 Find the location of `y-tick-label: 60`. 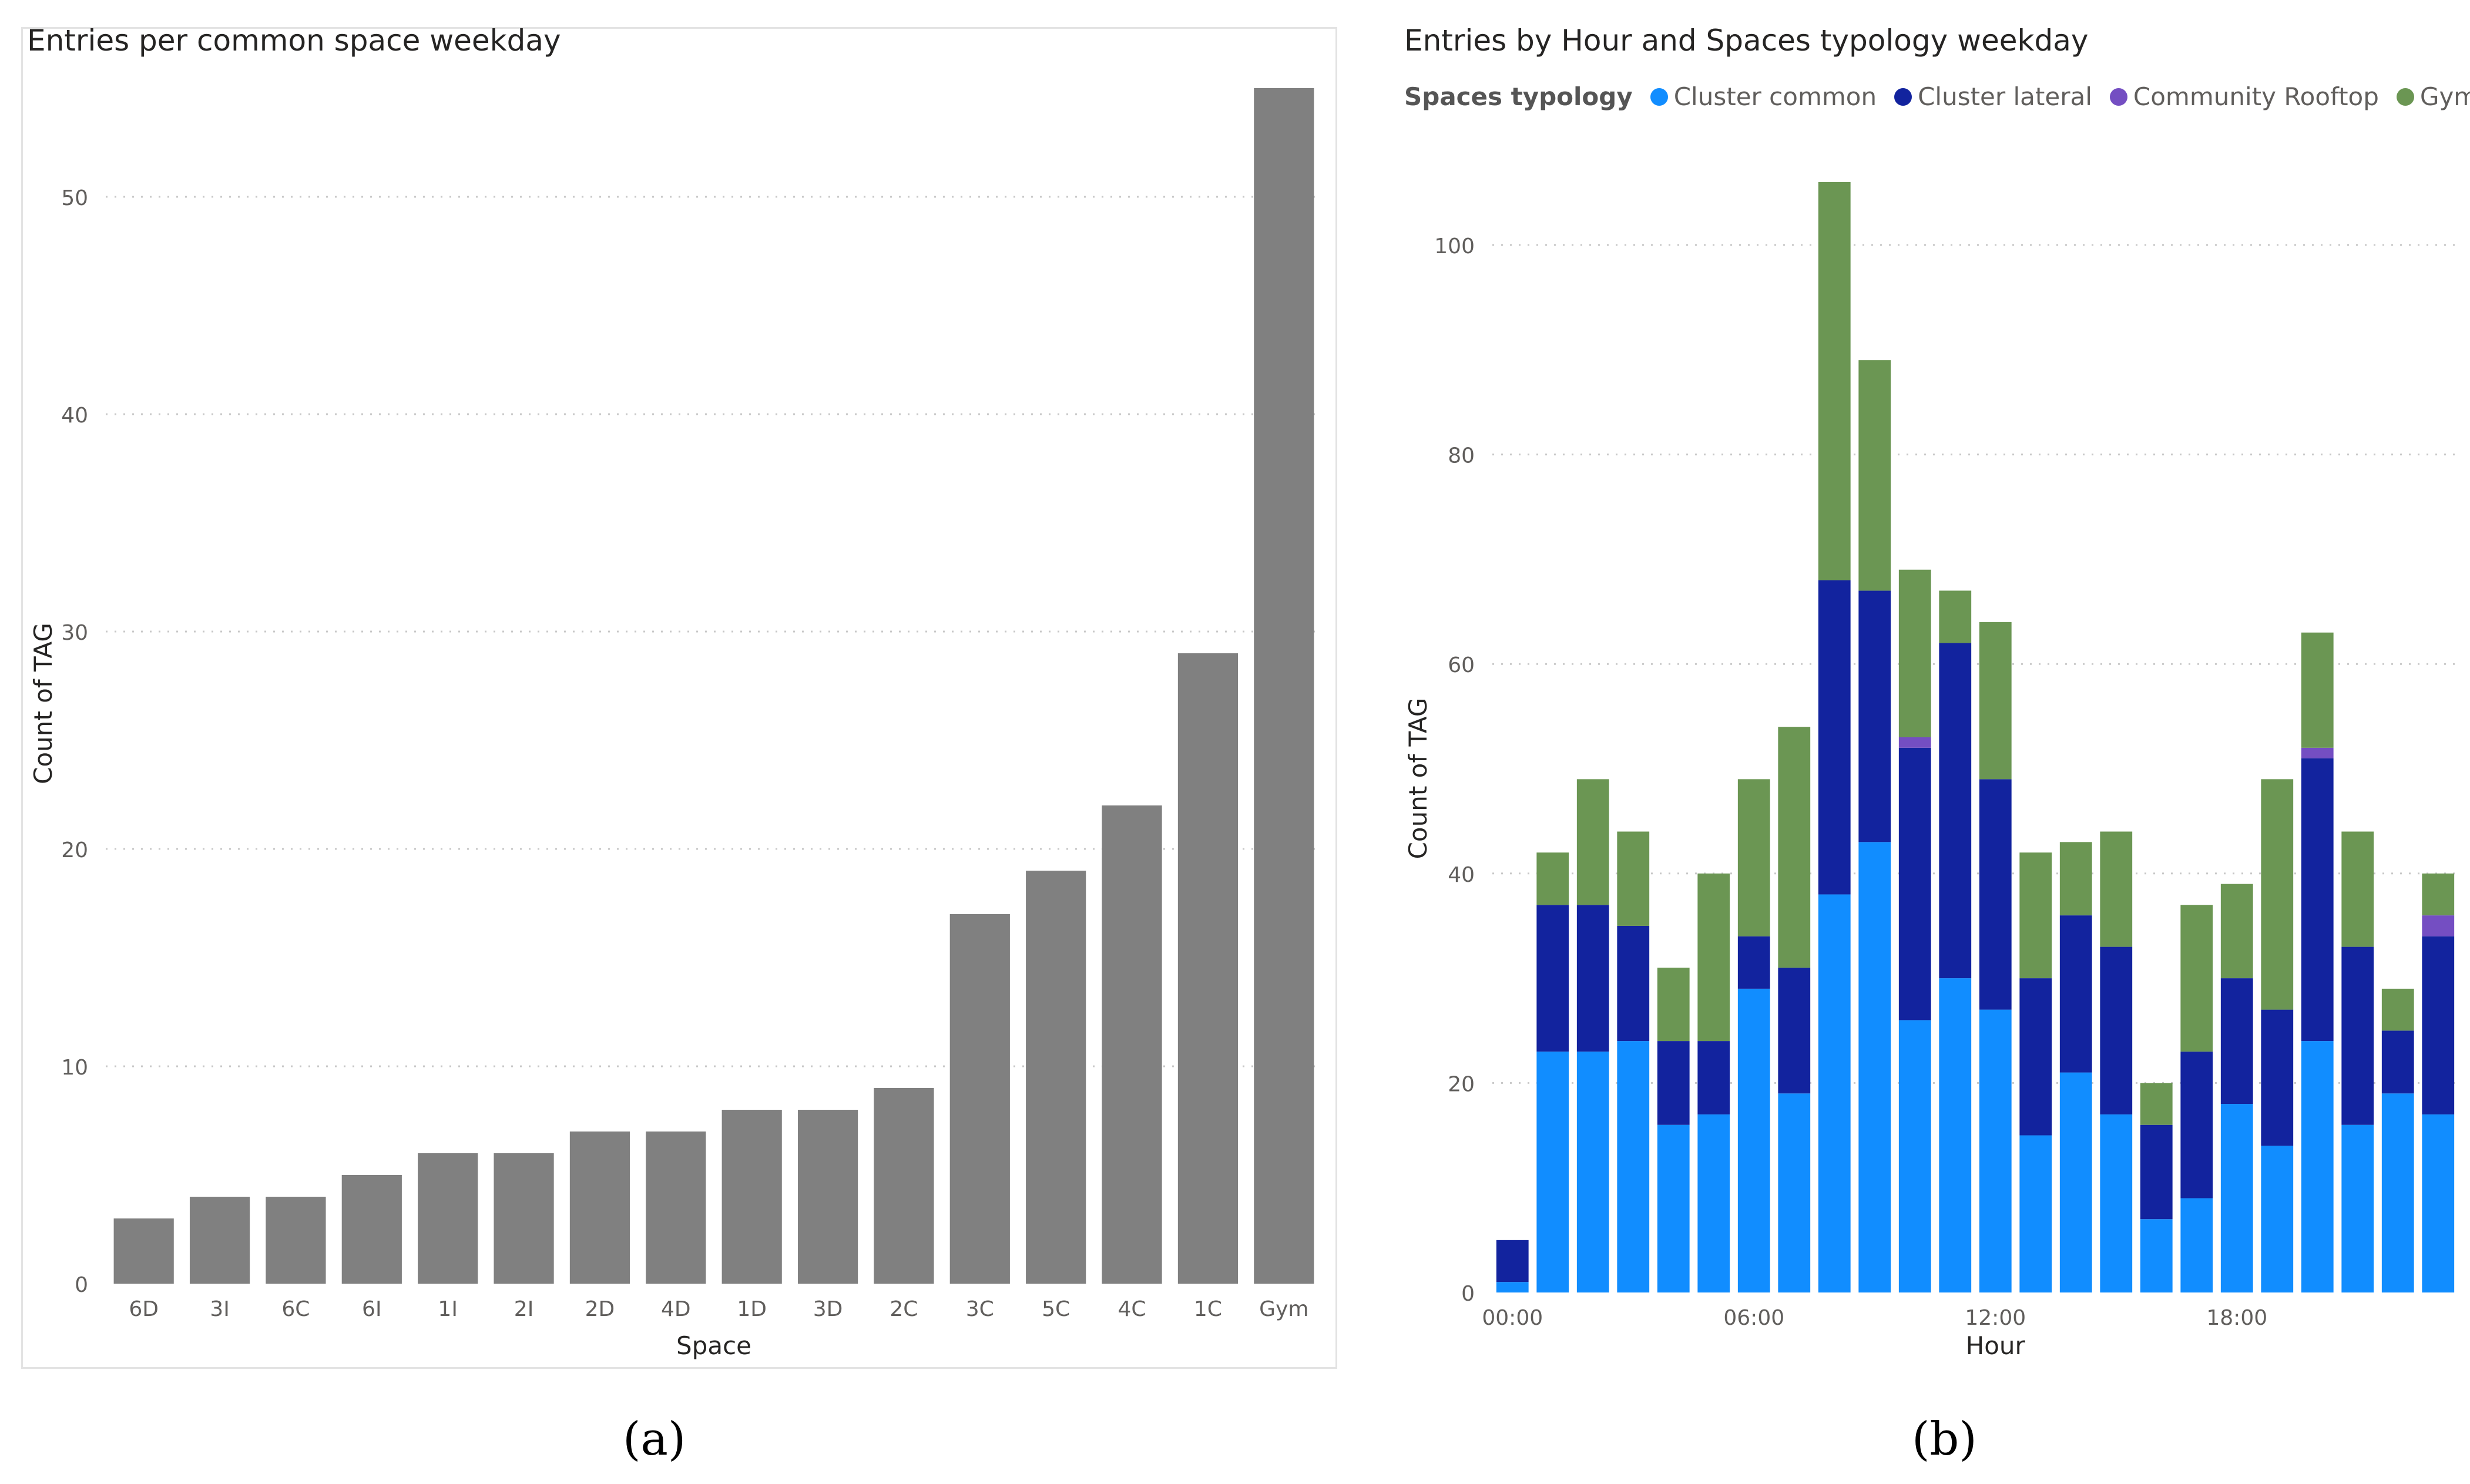

y-tick-label: 60 is located at coordinates (1461, 665).